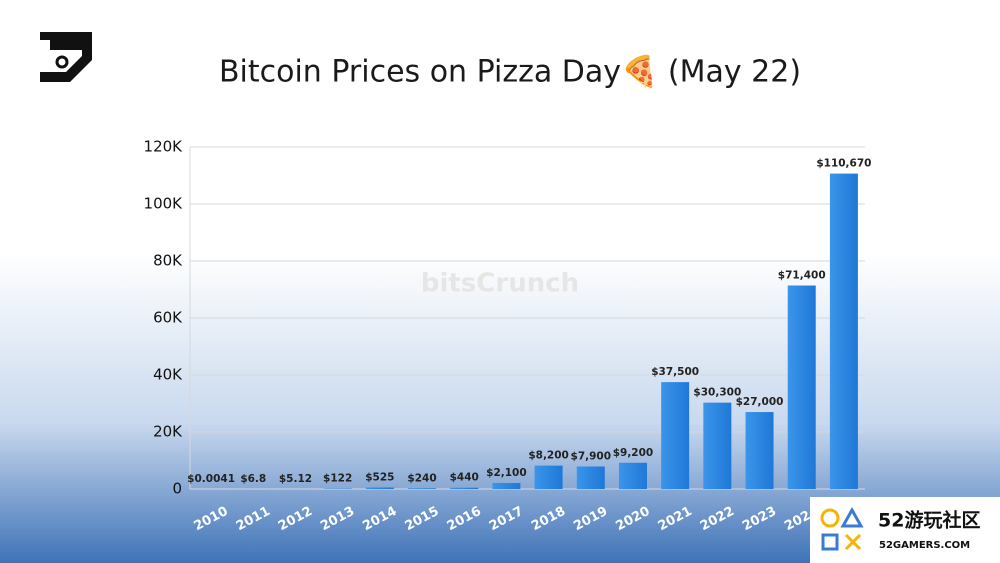  I want to click on value-label: $27,000, so click(760, 402).